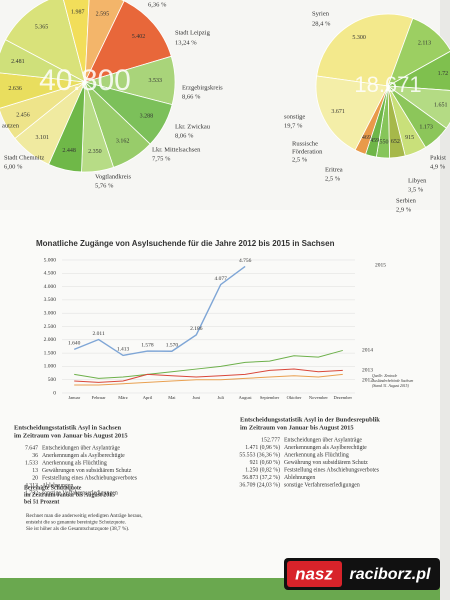 The image size is (450, 600). I want to click on x-tick-label: August, so click(246, 397).